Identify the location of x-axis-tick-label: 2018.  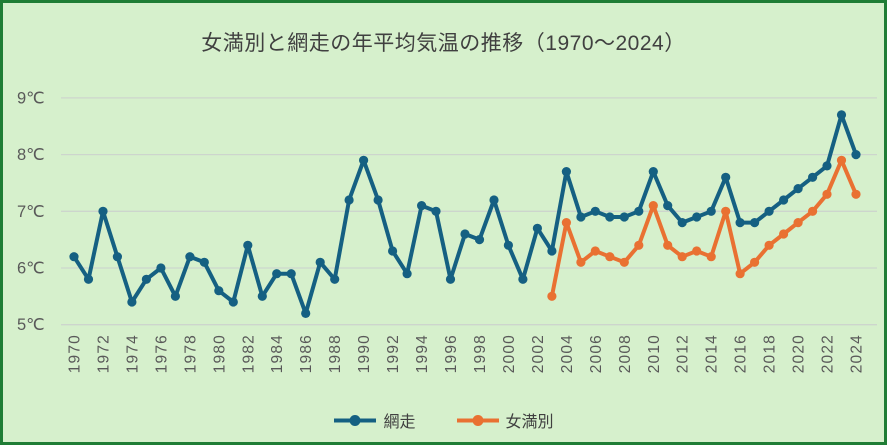
(770, 353).